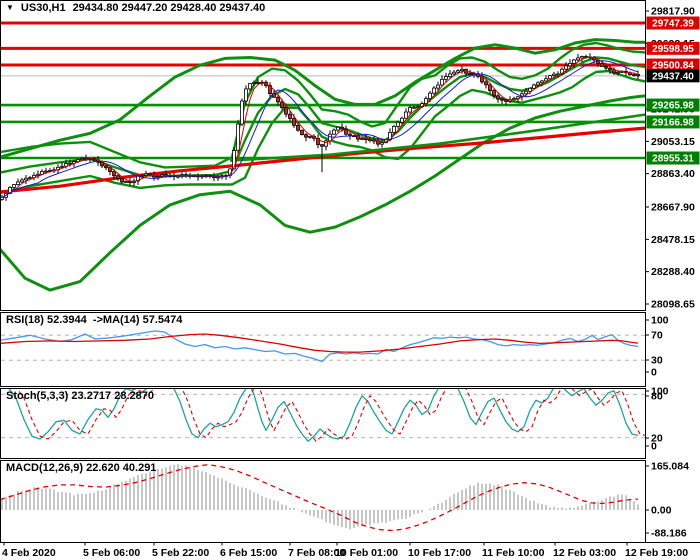  I want to click on rsi-axis-label: 0, so click(654, 373).